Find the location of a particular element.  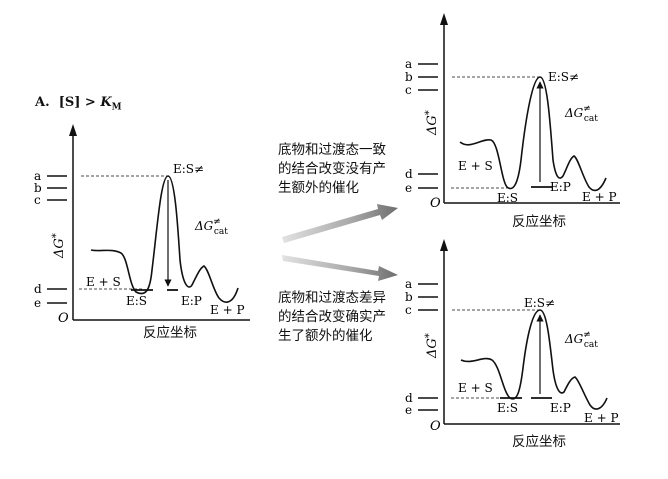

panel-b2-xlabel: 反应坐标 is located at coordinates (539, 442).